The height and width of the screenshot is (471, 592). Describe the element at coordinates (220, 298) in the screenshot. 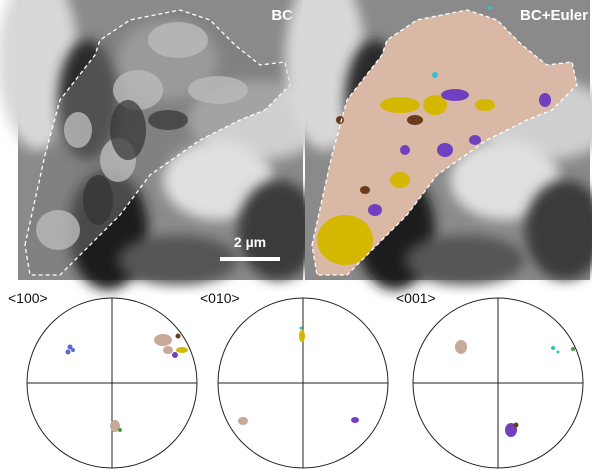

I see `pole-figure-label: <010>` at that location.